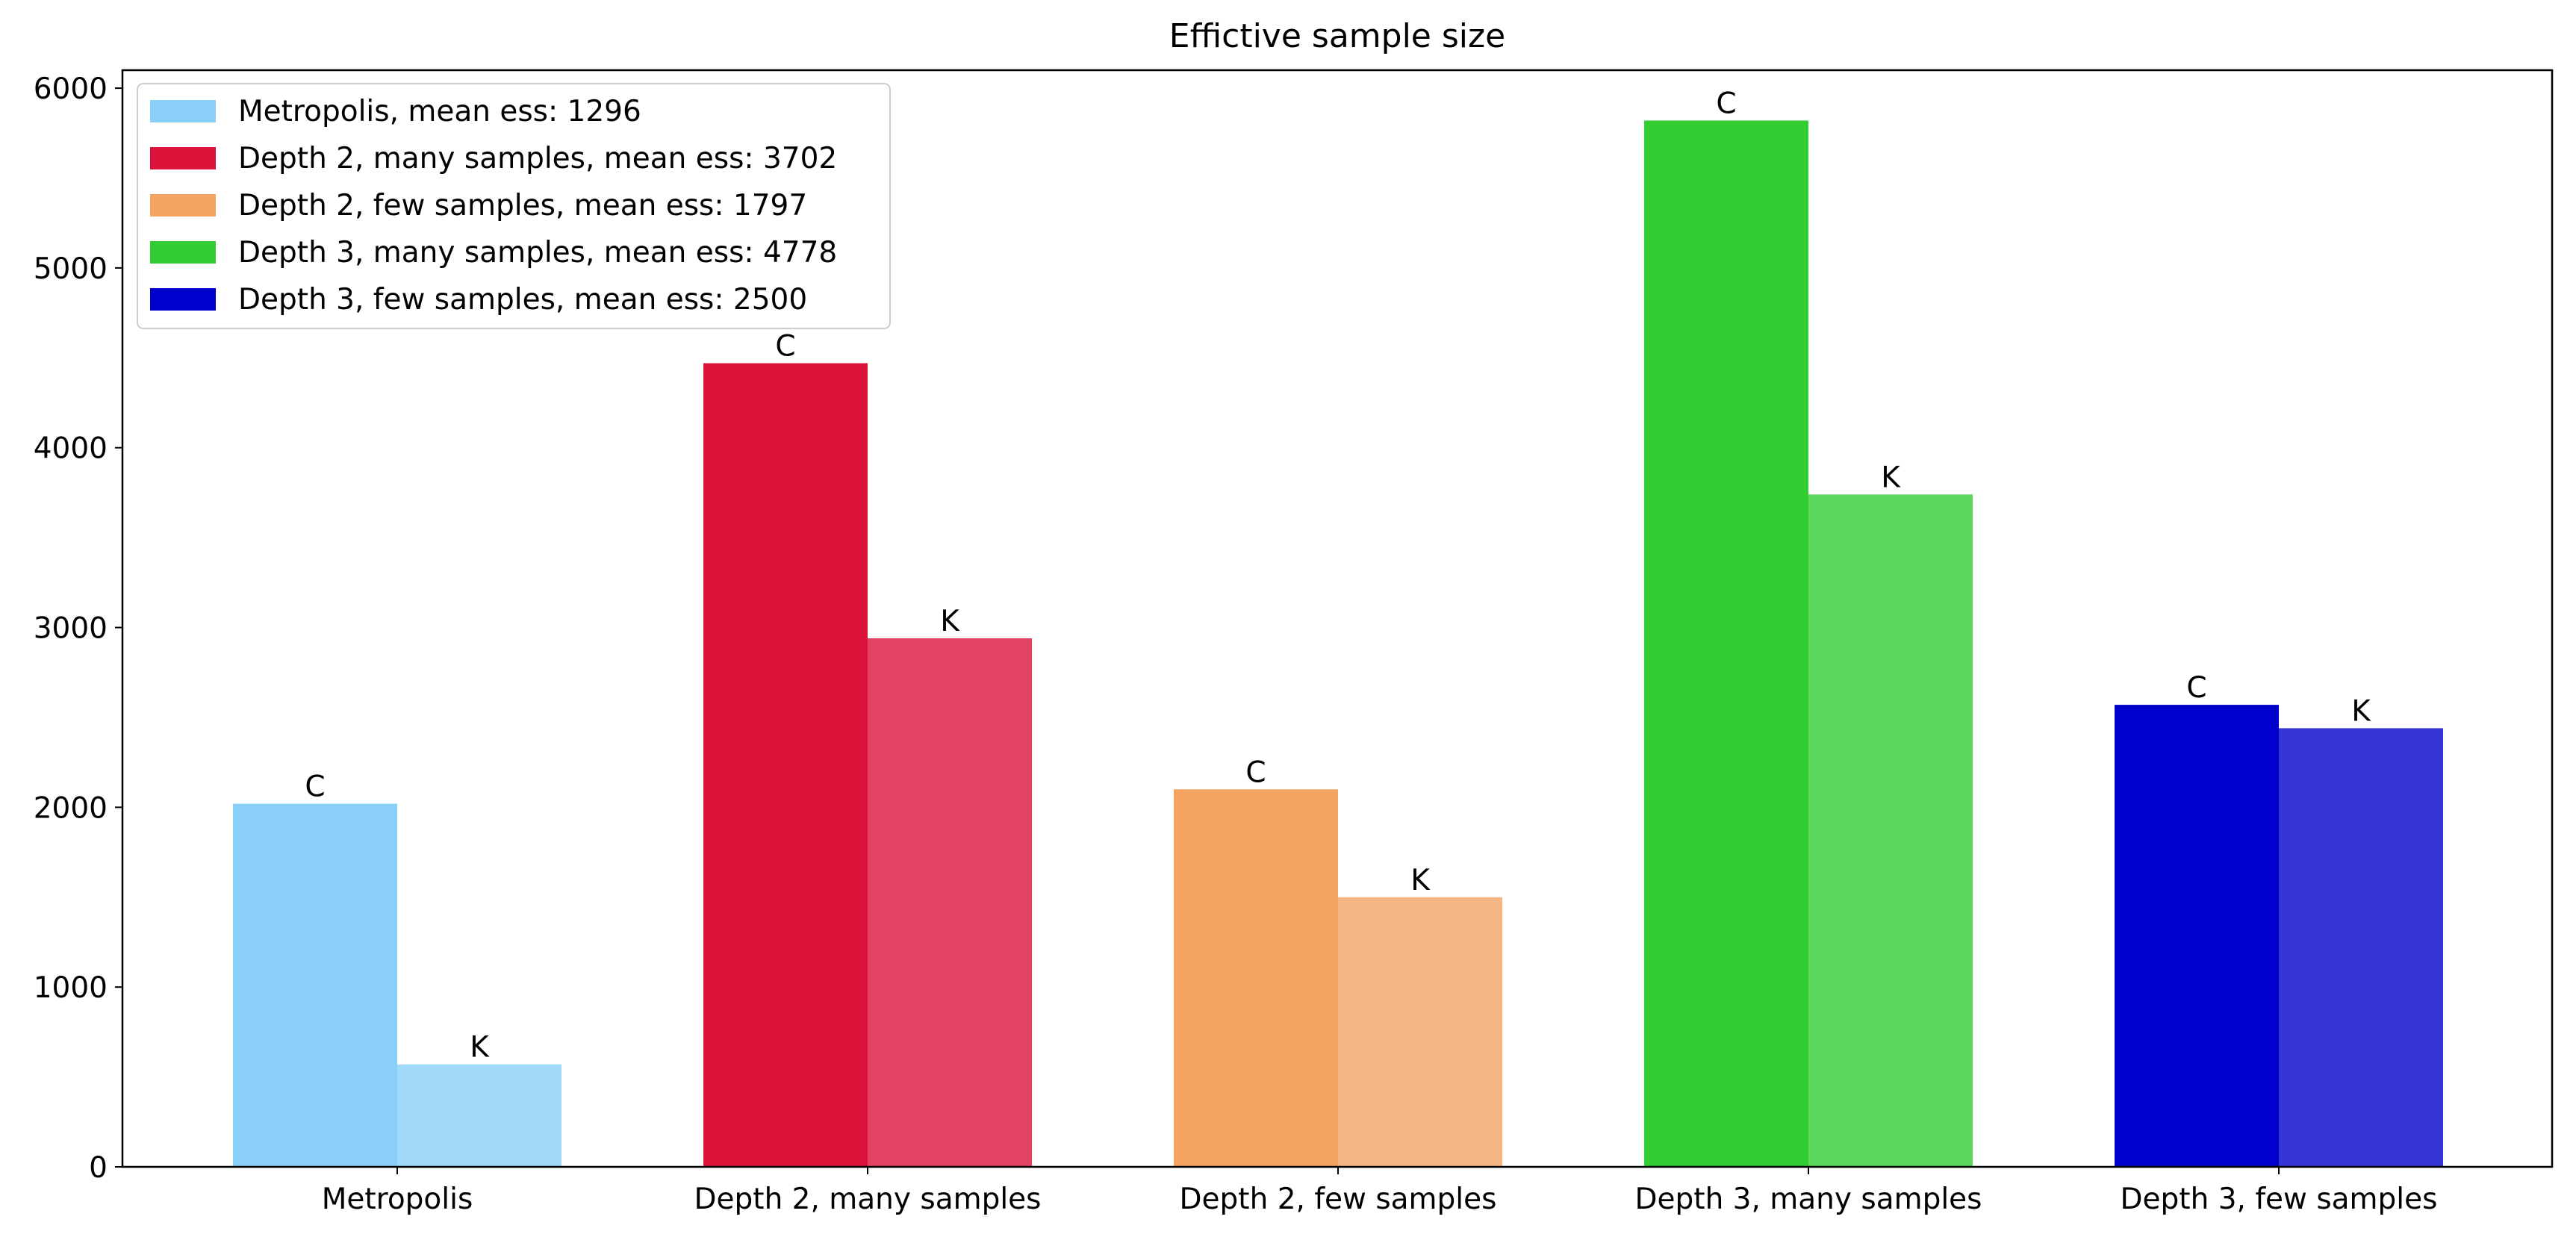 The image size is (2576, 1246). What do you see at coordinates (439, 112) in the screenshot?
I see `legend-entry-label: Metropolis, mean ess: 1296` at bounding box center [439, 112].